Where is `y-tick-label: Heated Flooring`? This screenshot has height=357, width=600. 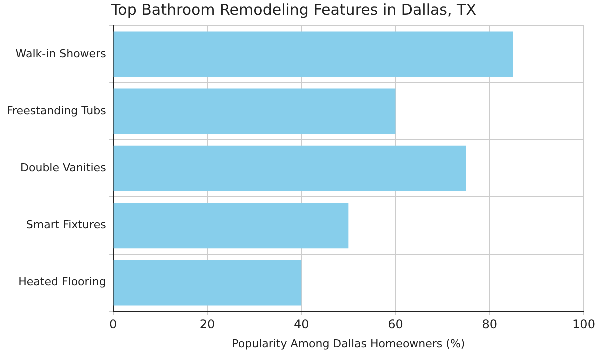
y-tick-label: Heated Flooring is located at coordinates (62, 282).